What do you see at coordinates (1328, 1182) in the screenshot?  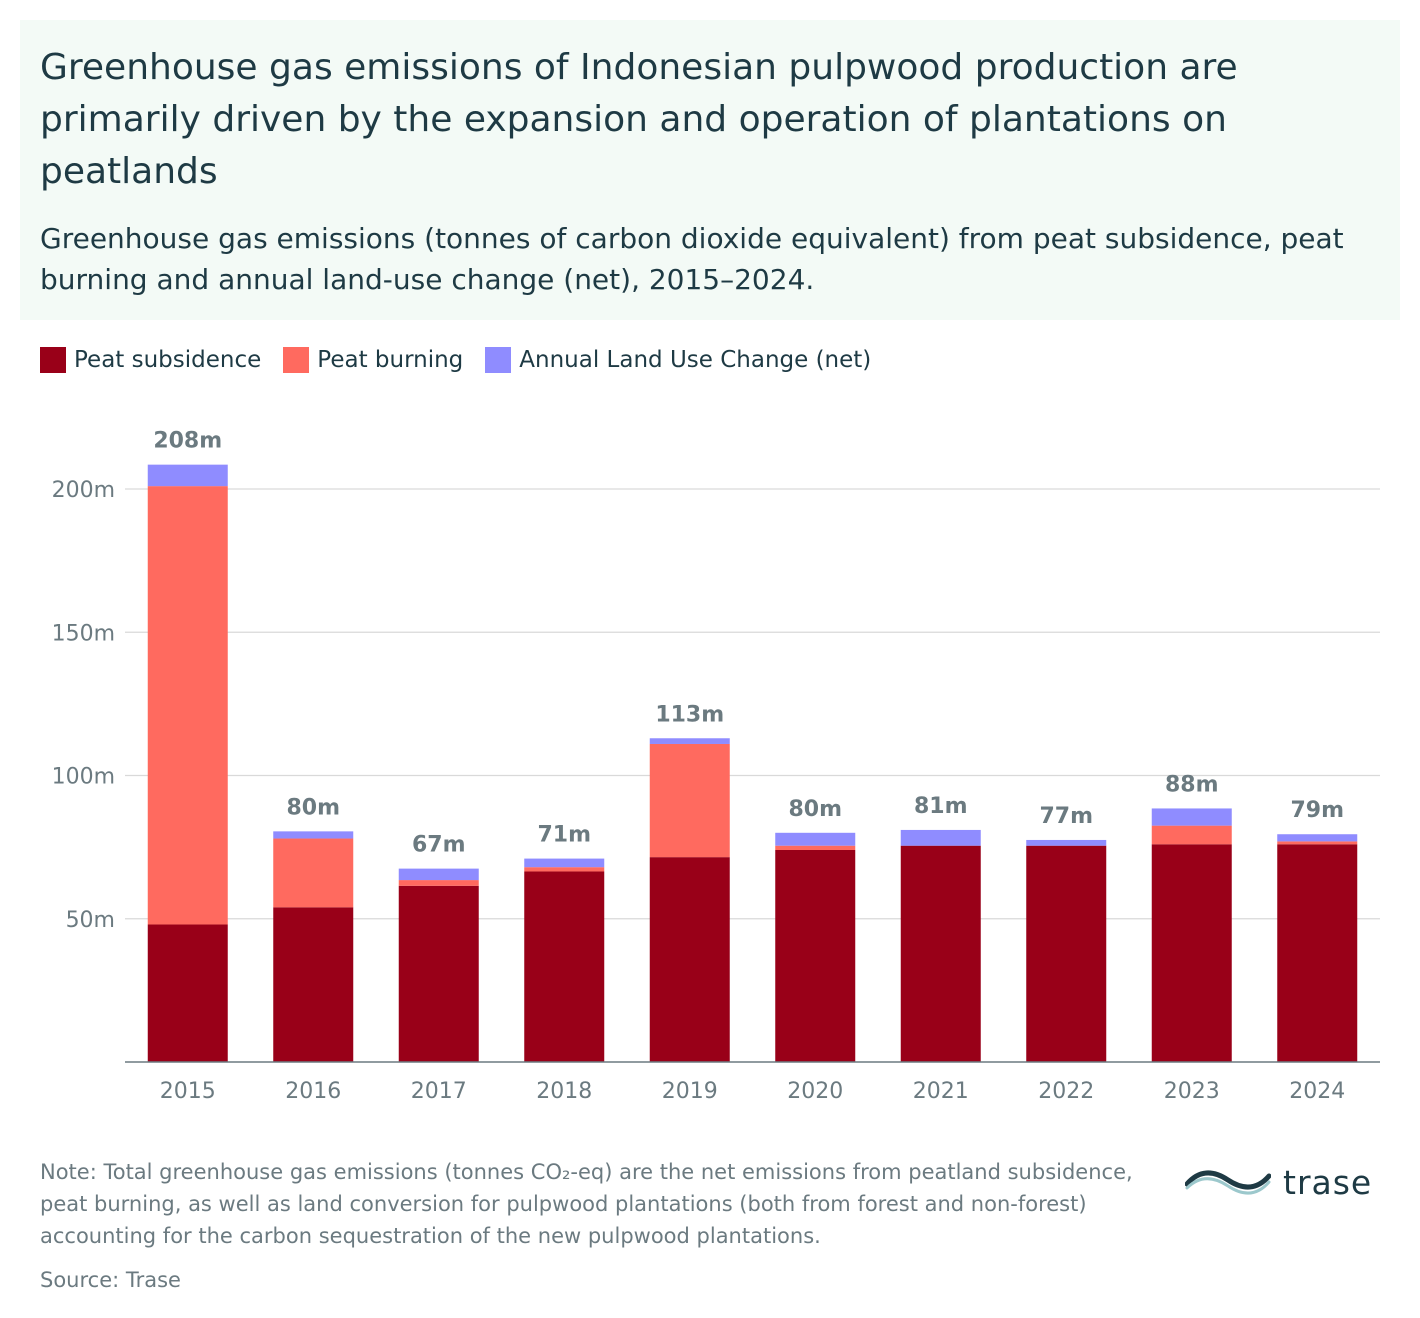 I see `logo-text: trase` at bounding box center [1328, 1182].